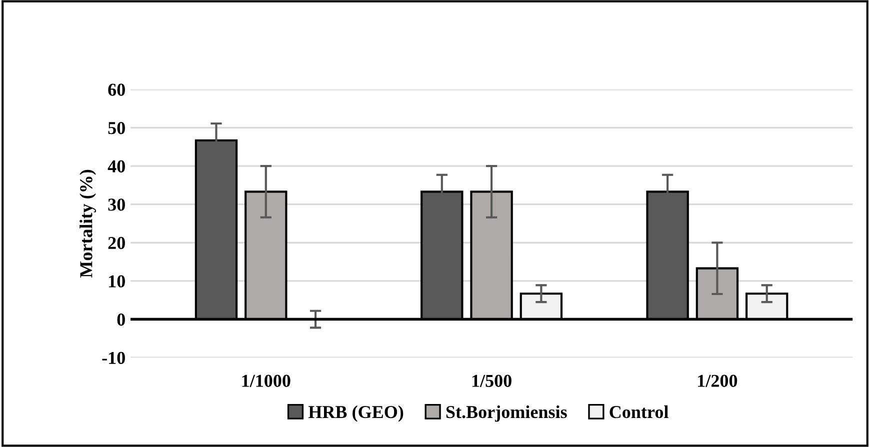 The height and width of the screenshot is (447, 870). I want to click on y-tick-label: 60, so click(116, 90).